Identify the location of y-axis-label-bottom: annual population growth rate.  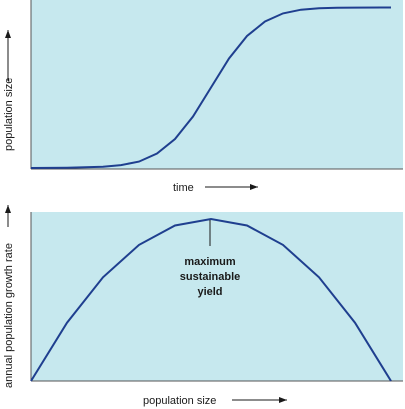
(9, 315).